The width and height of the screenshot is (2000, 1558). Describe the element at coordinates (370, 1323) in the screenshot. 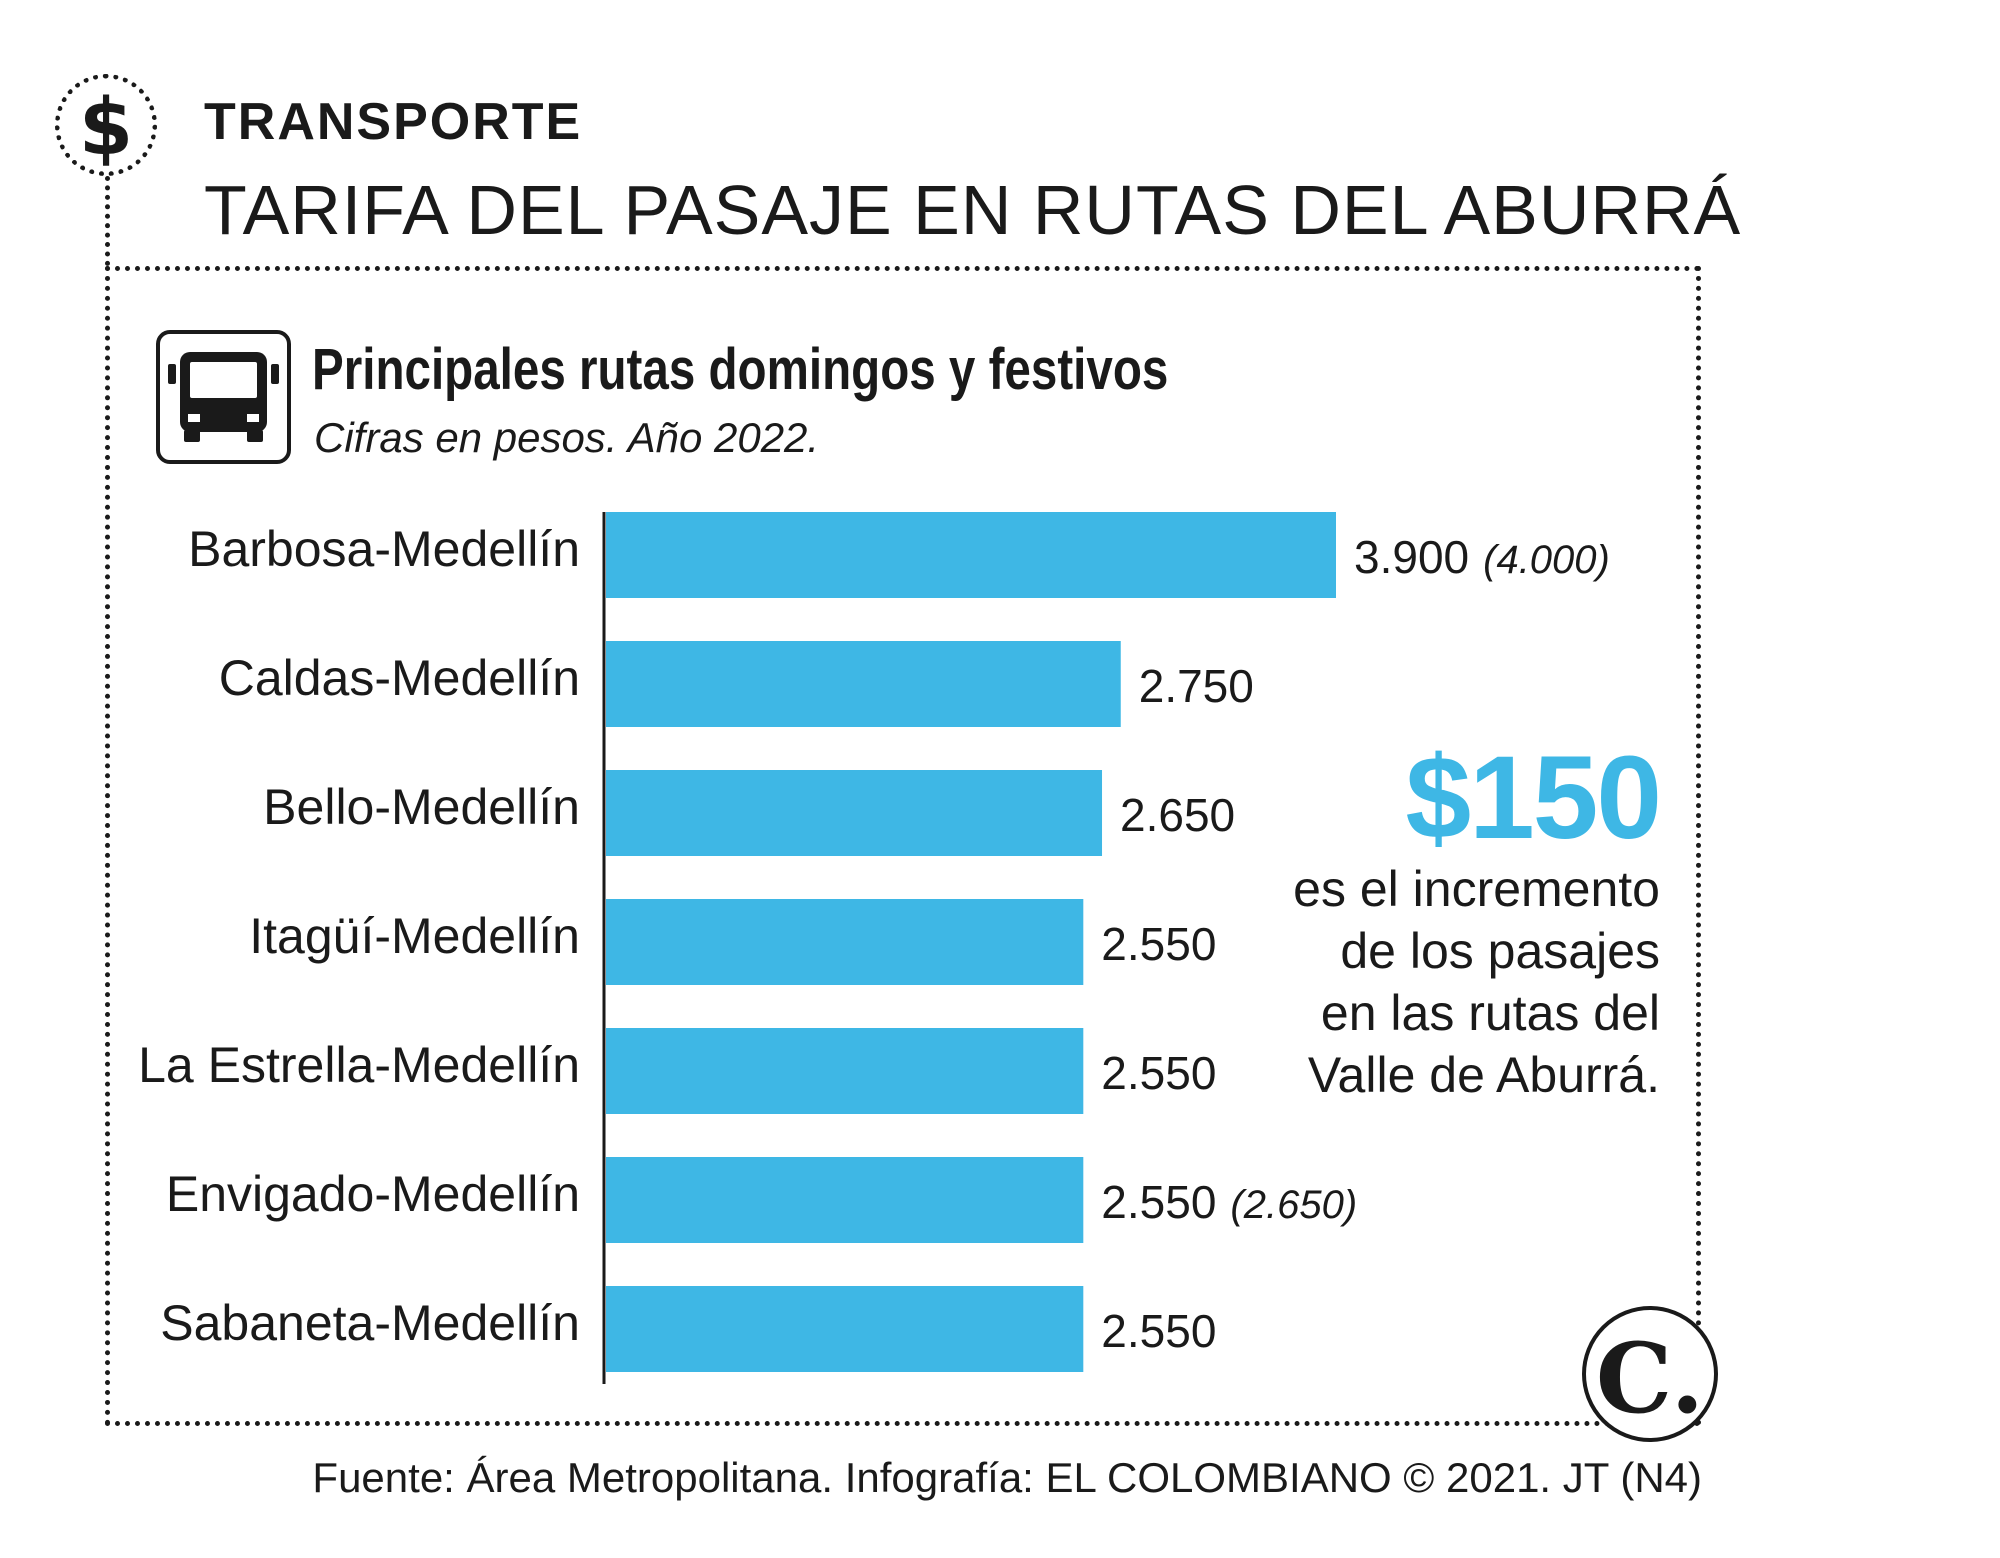

I see `category-label: Sabaneta-Medellín` at that location.